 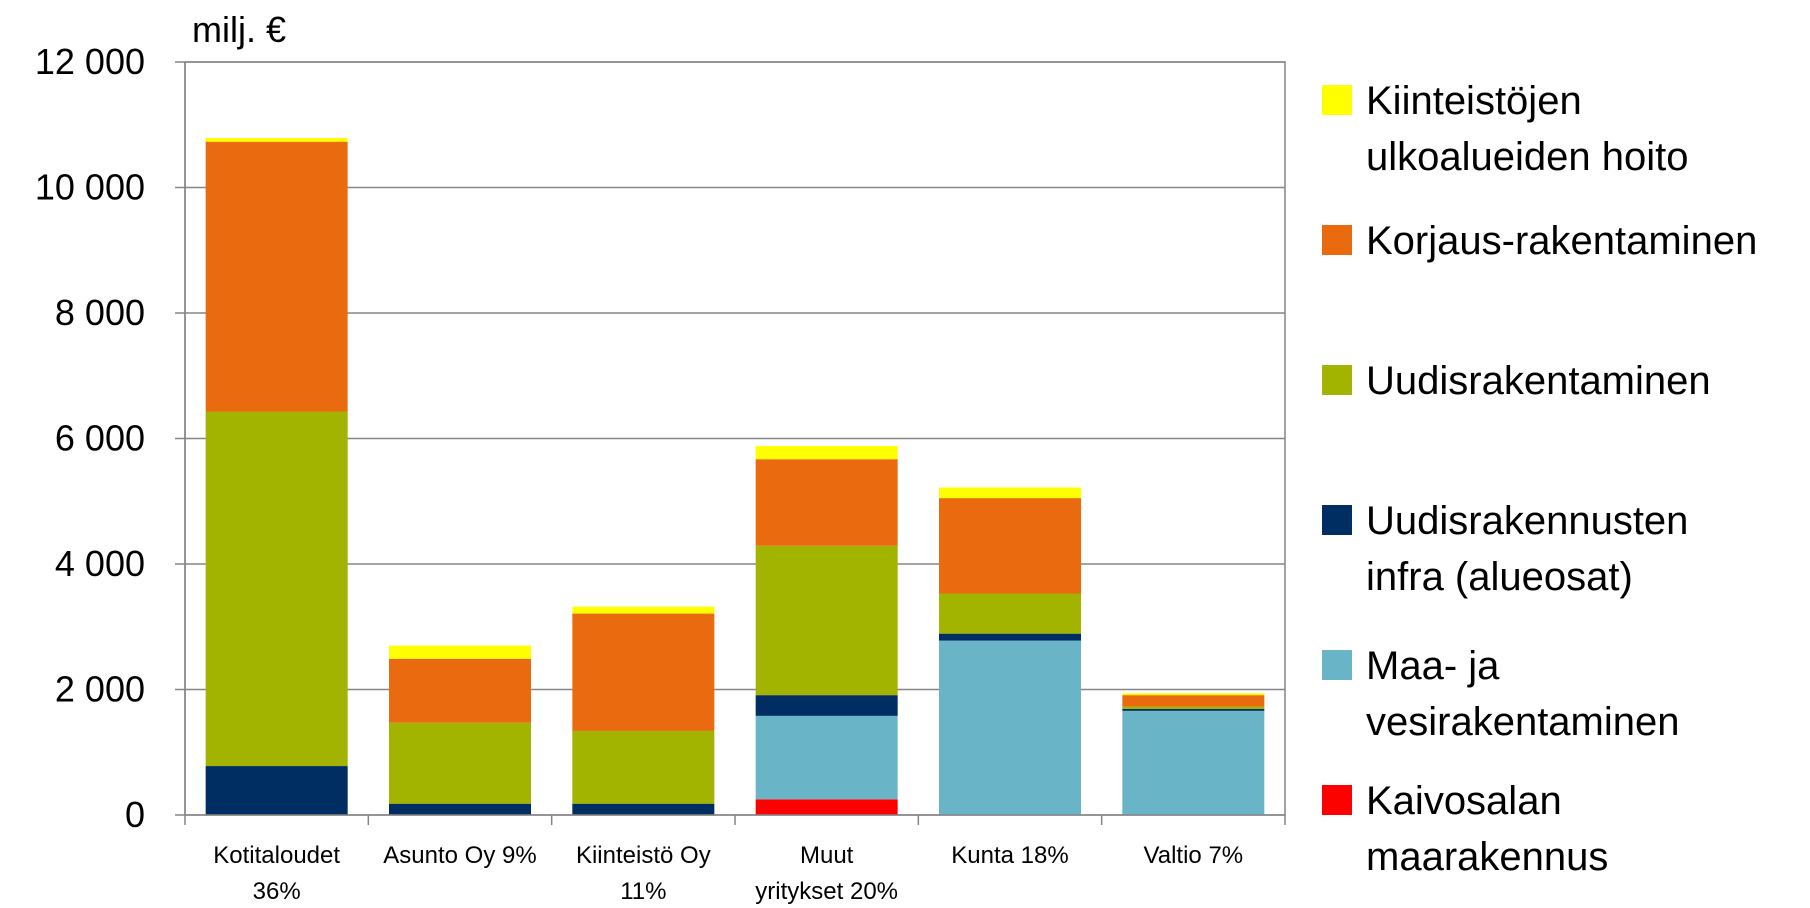 I want to click on y-tick-label: 0, so click(x=135, y=814).